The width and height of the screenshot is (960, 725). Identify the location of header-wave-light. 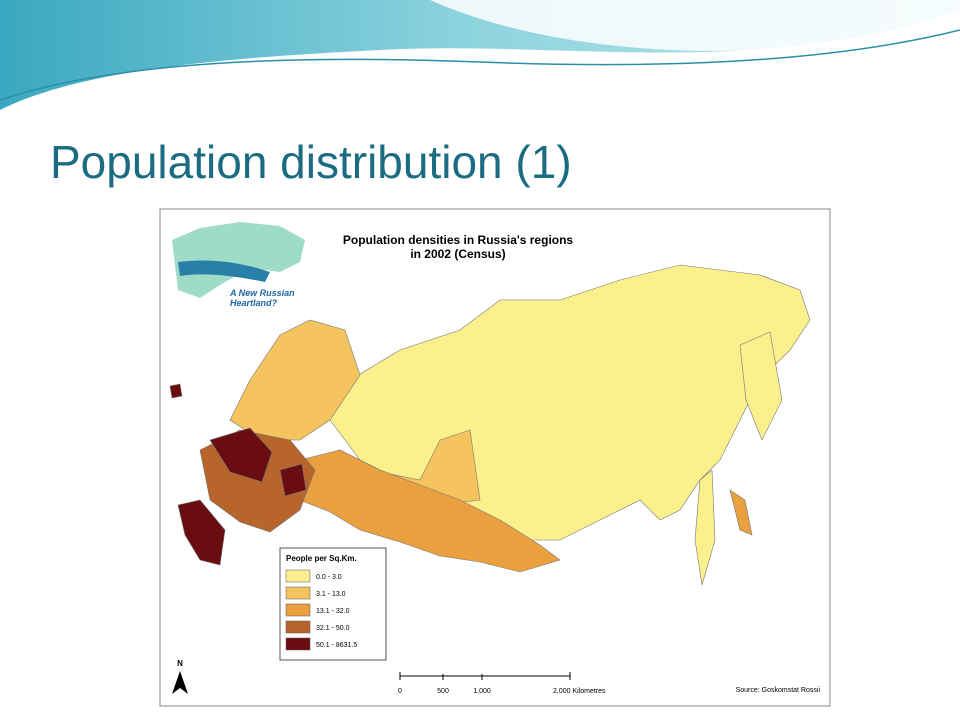
(695, 25).